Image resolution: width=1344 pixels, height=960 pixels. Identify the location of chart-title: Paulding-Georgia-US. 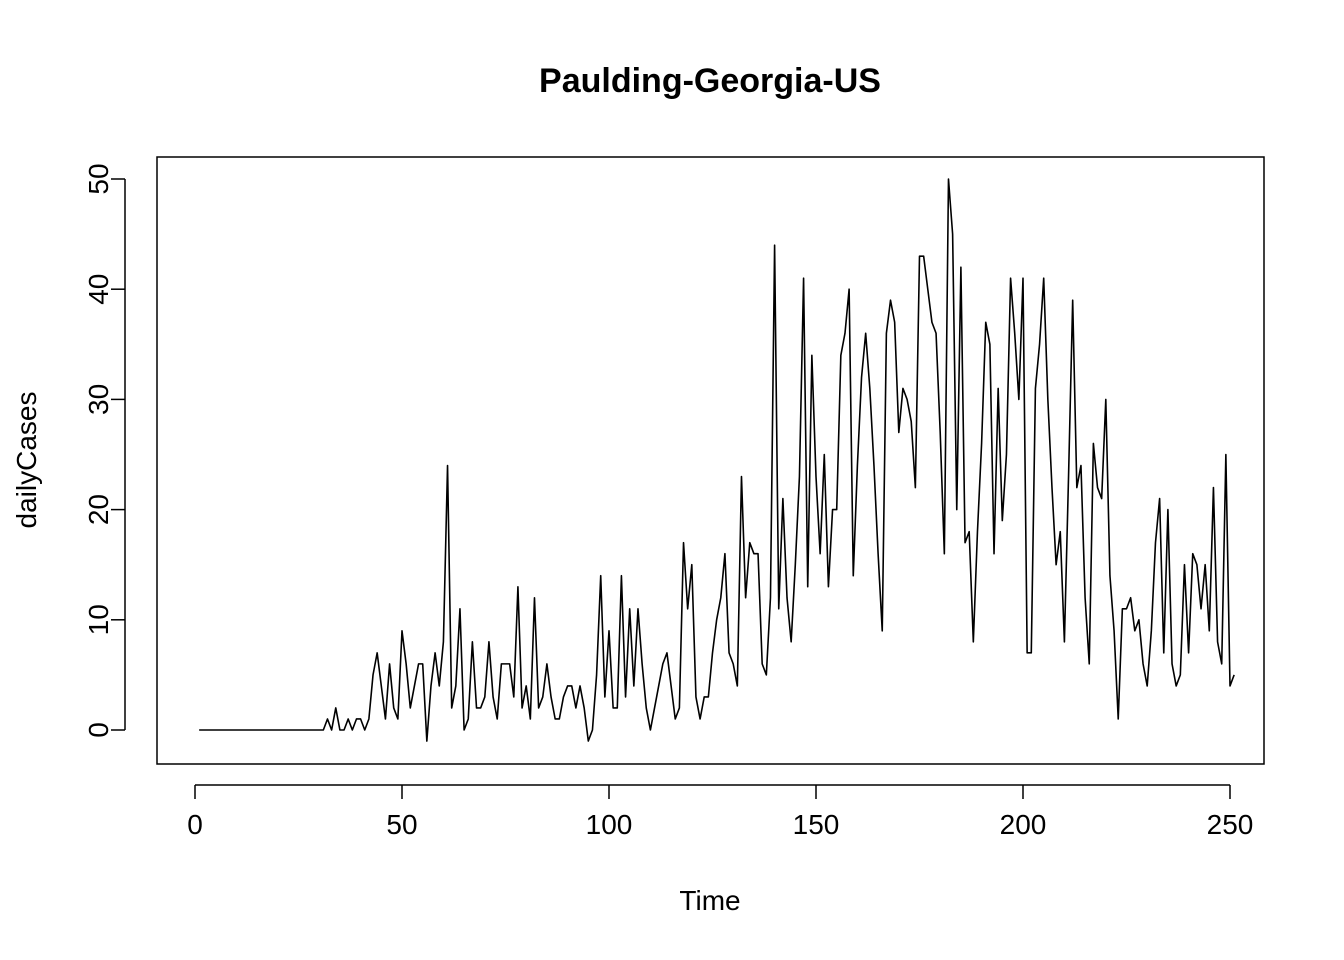
(710, 81).